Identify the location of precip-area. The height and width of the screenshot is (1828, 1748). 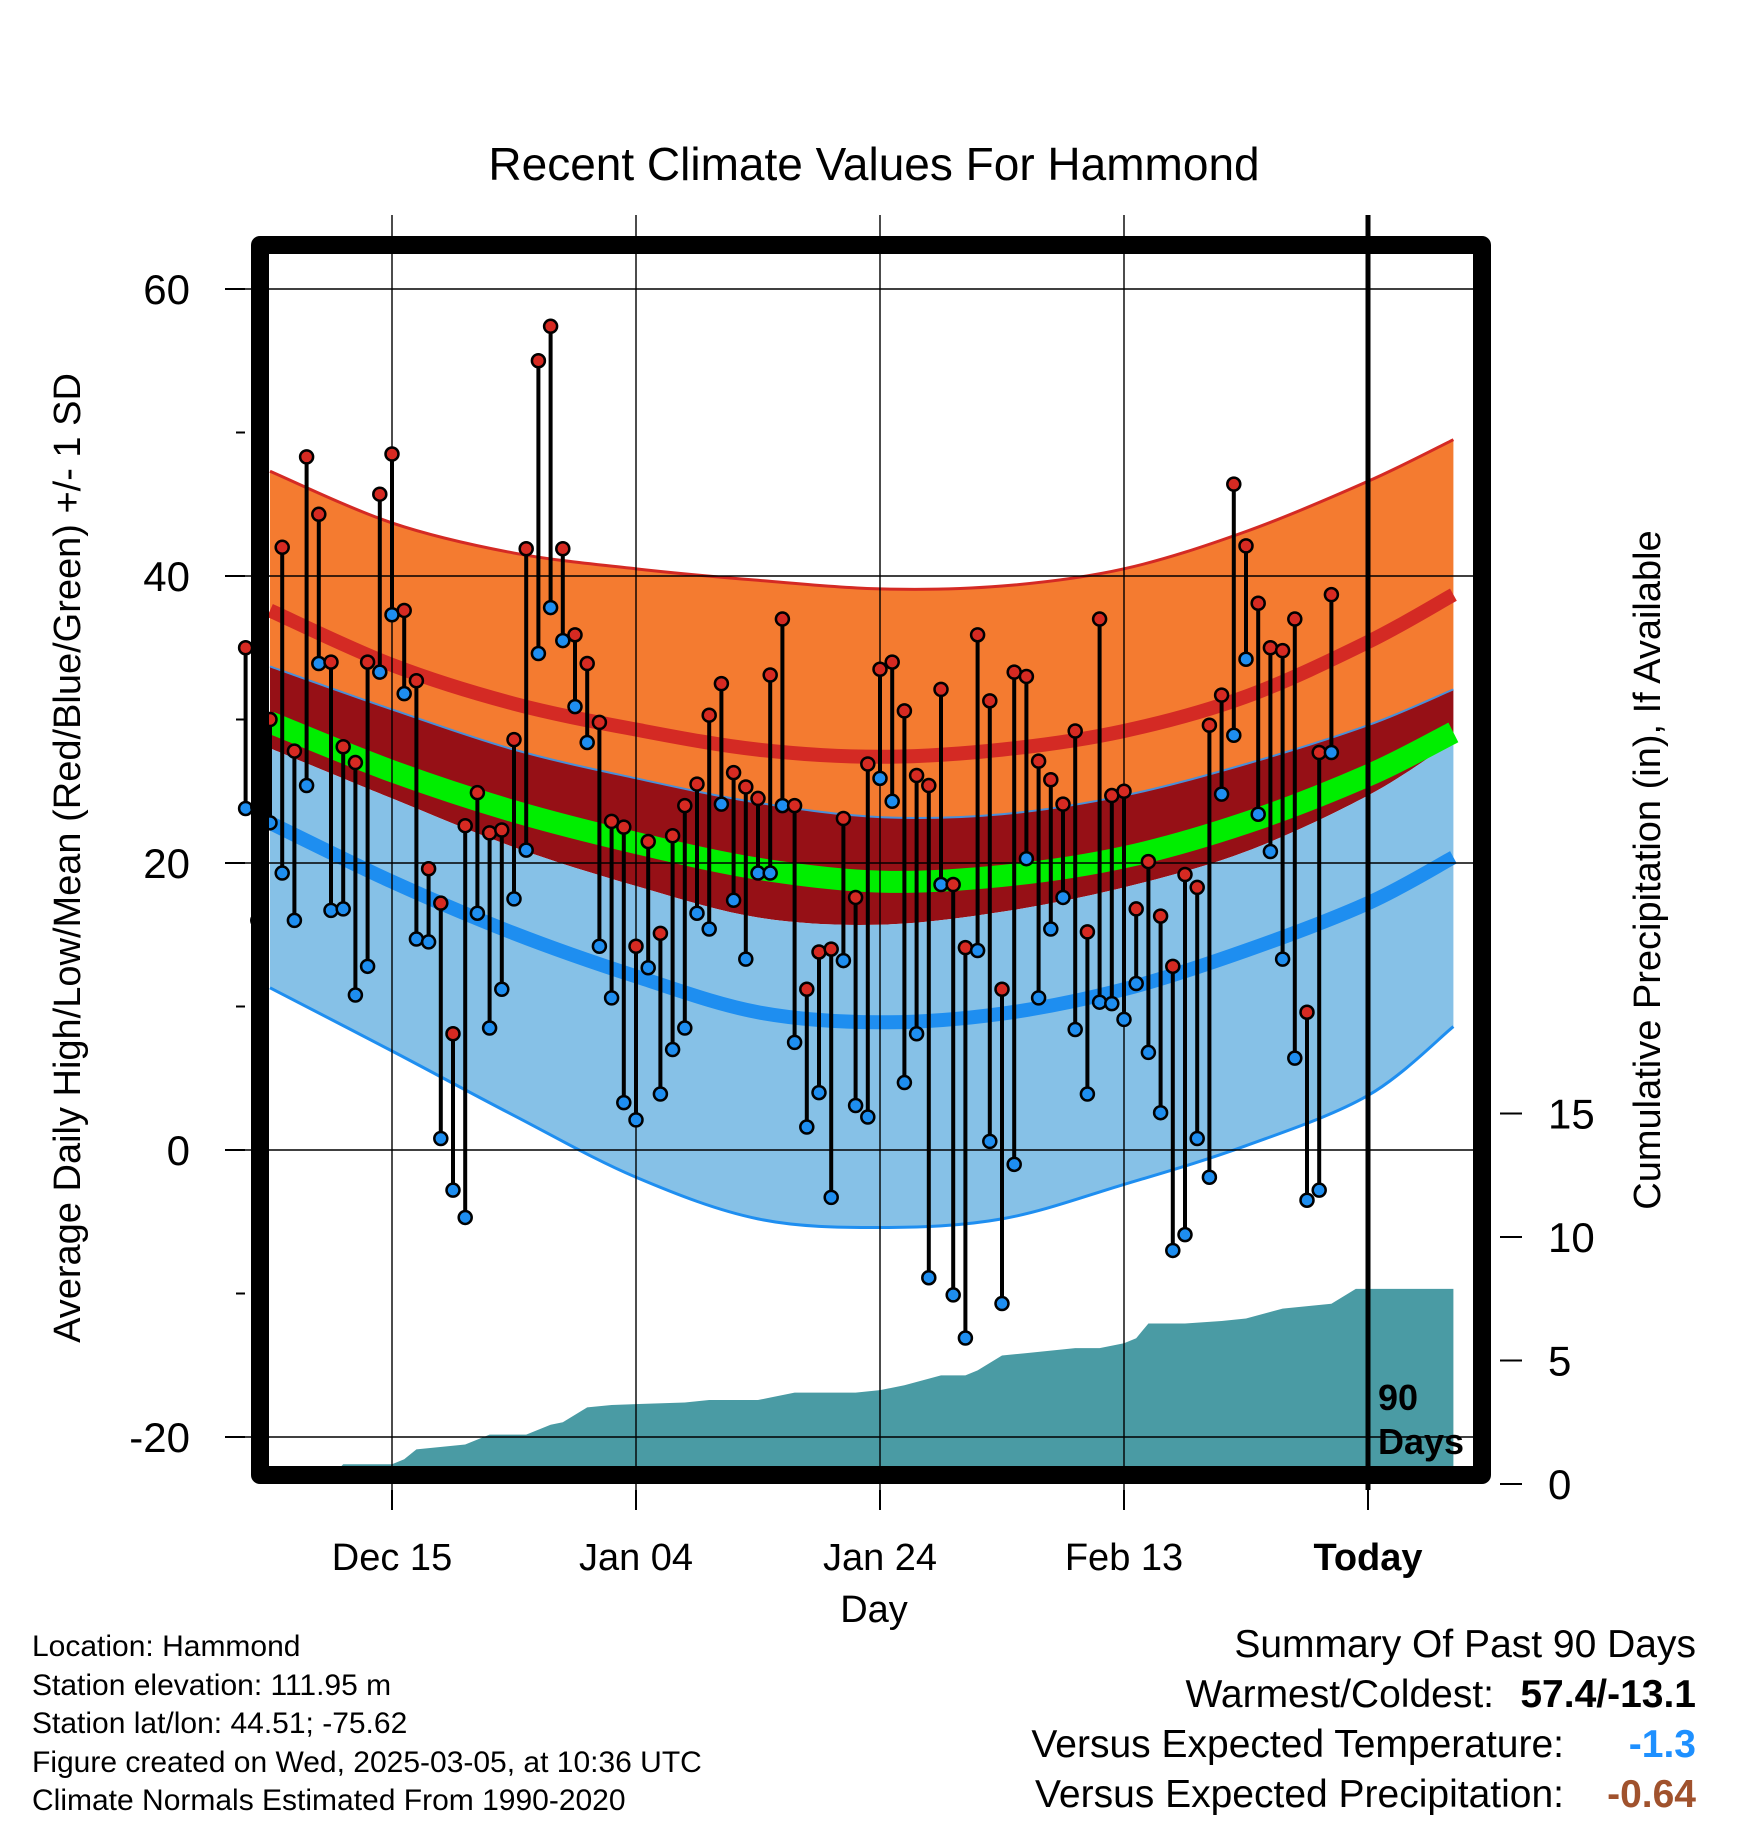
(862, 1386).